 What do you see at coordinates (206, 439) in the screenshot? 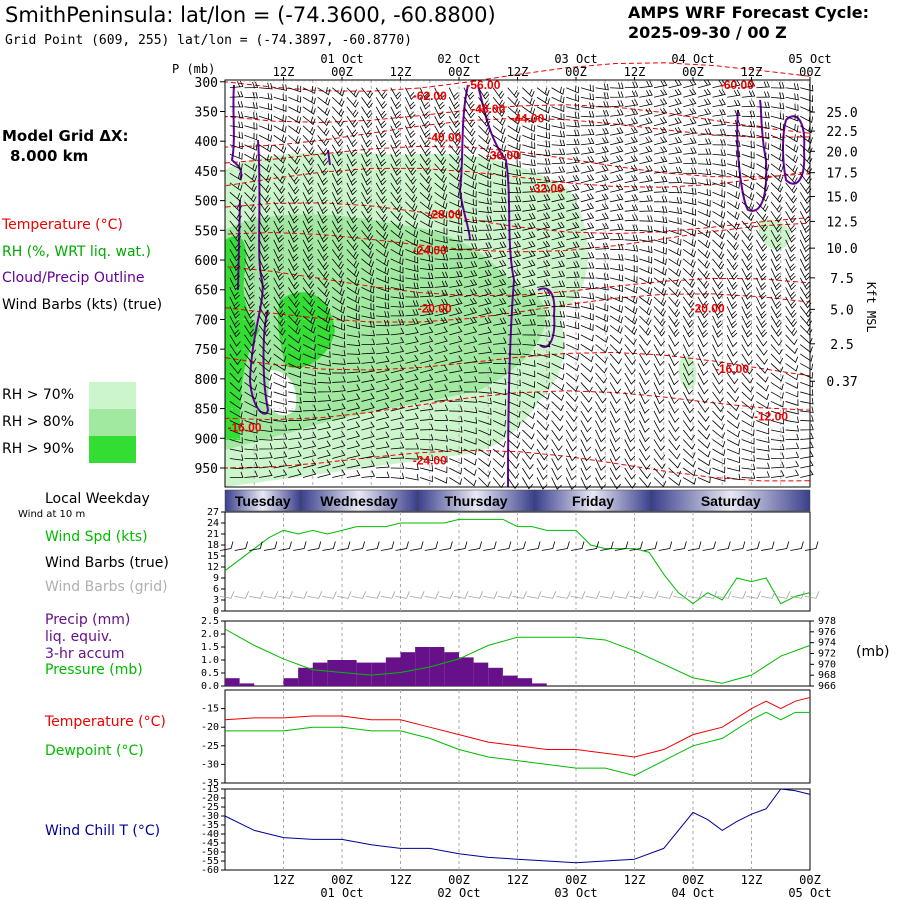
I see `pressure-tick-label: 900` at bounding box center [206, 439].